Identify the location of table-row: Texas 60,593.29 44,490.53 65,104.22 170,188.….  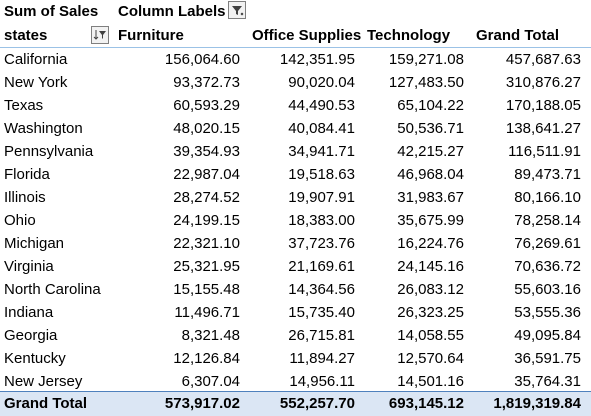
(295, 105).